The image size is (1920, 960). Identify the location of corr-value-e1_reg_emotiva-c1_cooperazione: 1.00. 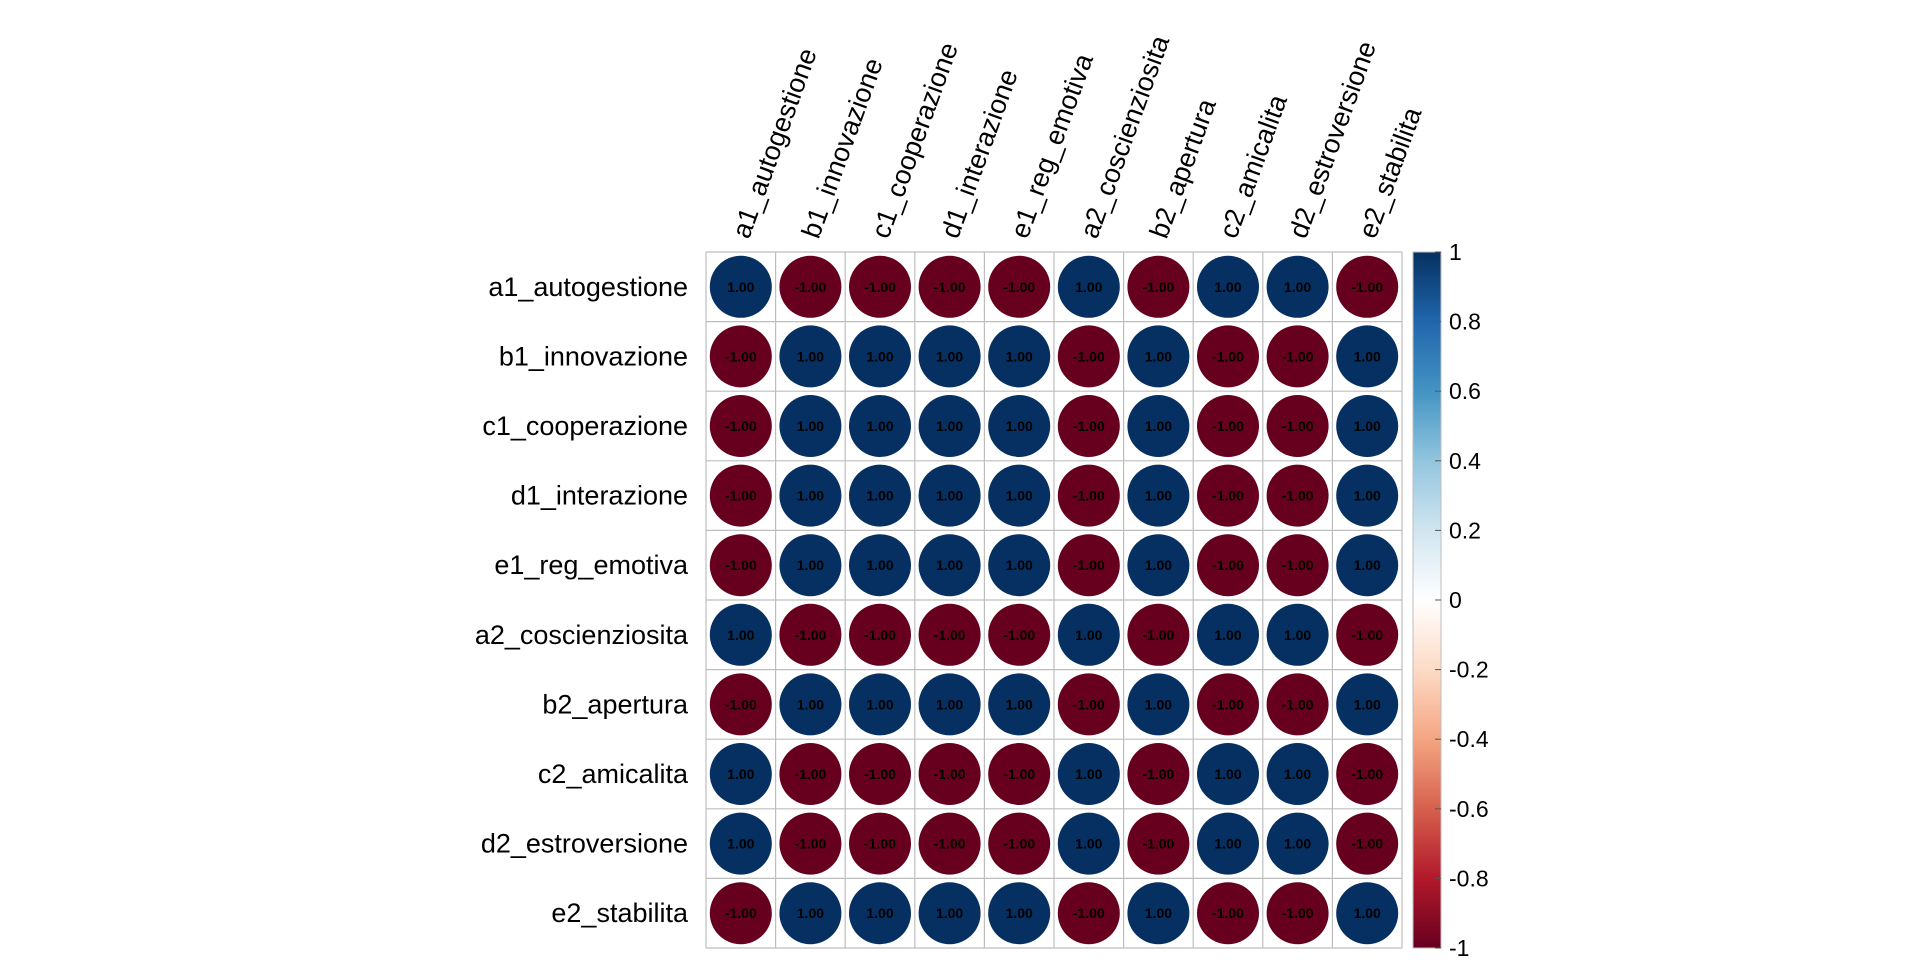
(879, 565).